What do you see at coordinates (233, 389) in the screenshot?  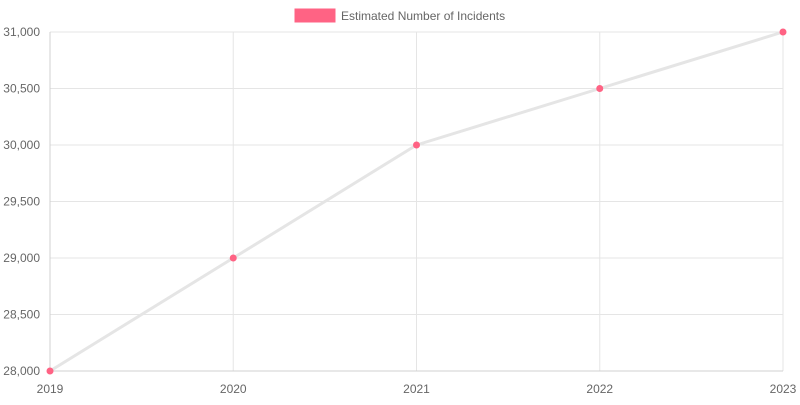 I see `x-tick-label: 2020` at bounding box center [233, 389].